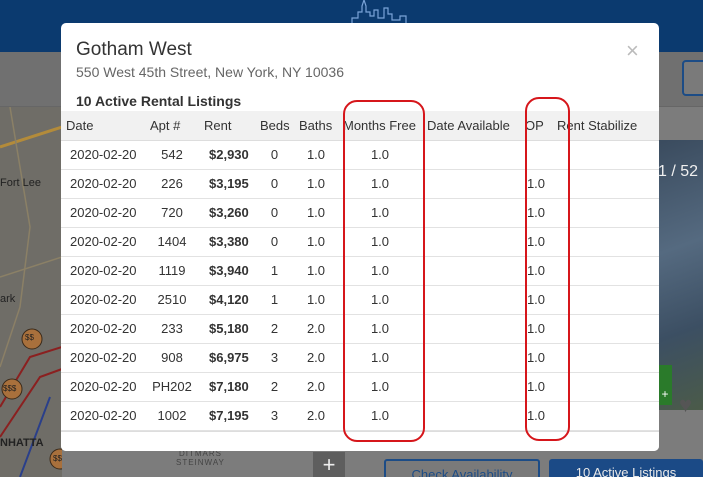  Describe the element at coordinates (360, 441) in the screenshot. I see `table-footer` at that location.